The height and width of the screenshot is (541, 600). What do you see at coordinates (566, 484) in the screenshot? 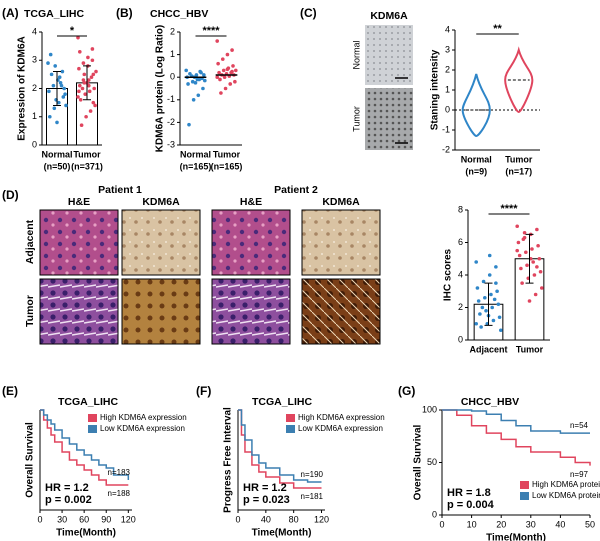
I see `legend-label: High KDM6A protein` at bounding box center [566, 484].